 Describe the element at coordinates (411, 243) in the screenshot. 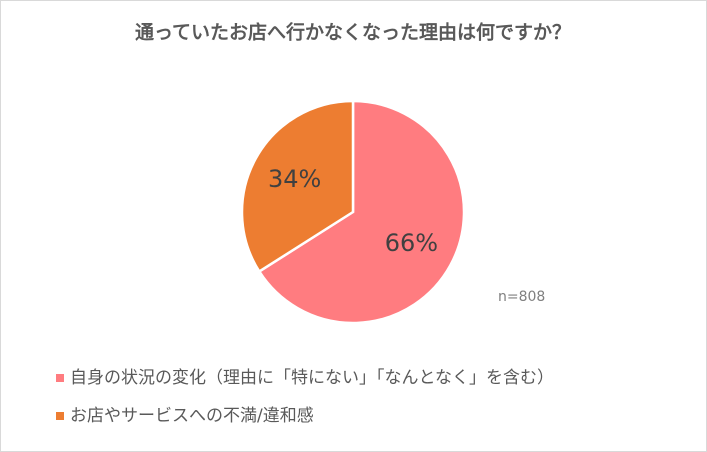

I see `data-label: 66%` at that location.